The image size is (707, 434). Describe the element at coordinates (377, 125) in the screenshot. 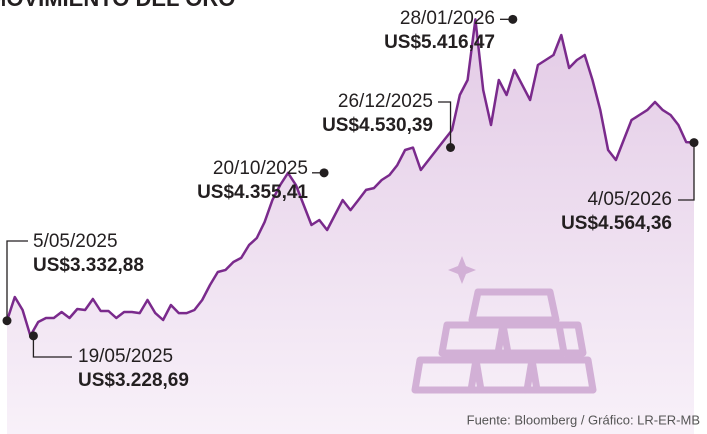

I see `annotation-value: US$4.530,39` at that location.